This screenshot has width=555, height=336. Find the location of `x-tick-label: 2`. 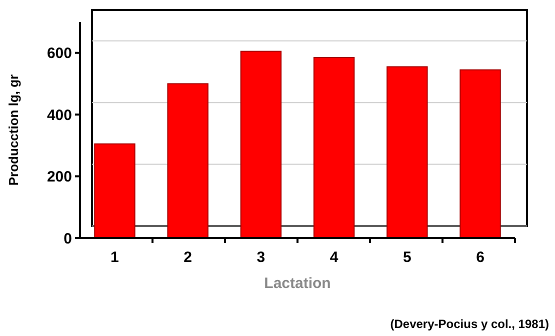

x-tick-label: 2 is located at coordinates (188, 257).